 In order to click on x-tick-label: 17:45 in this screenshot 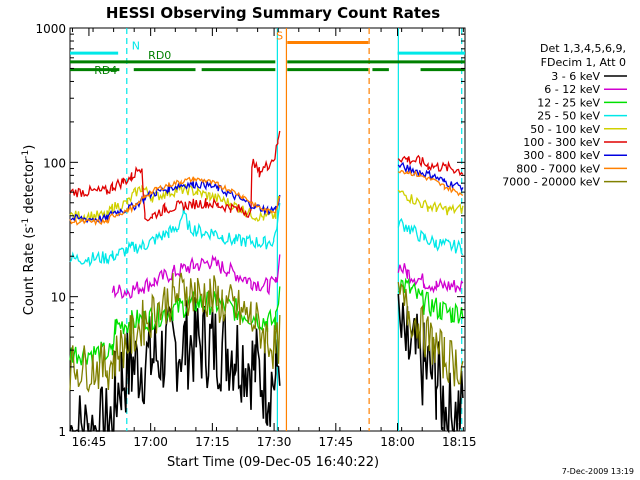, I will do `click(336, 442)`.